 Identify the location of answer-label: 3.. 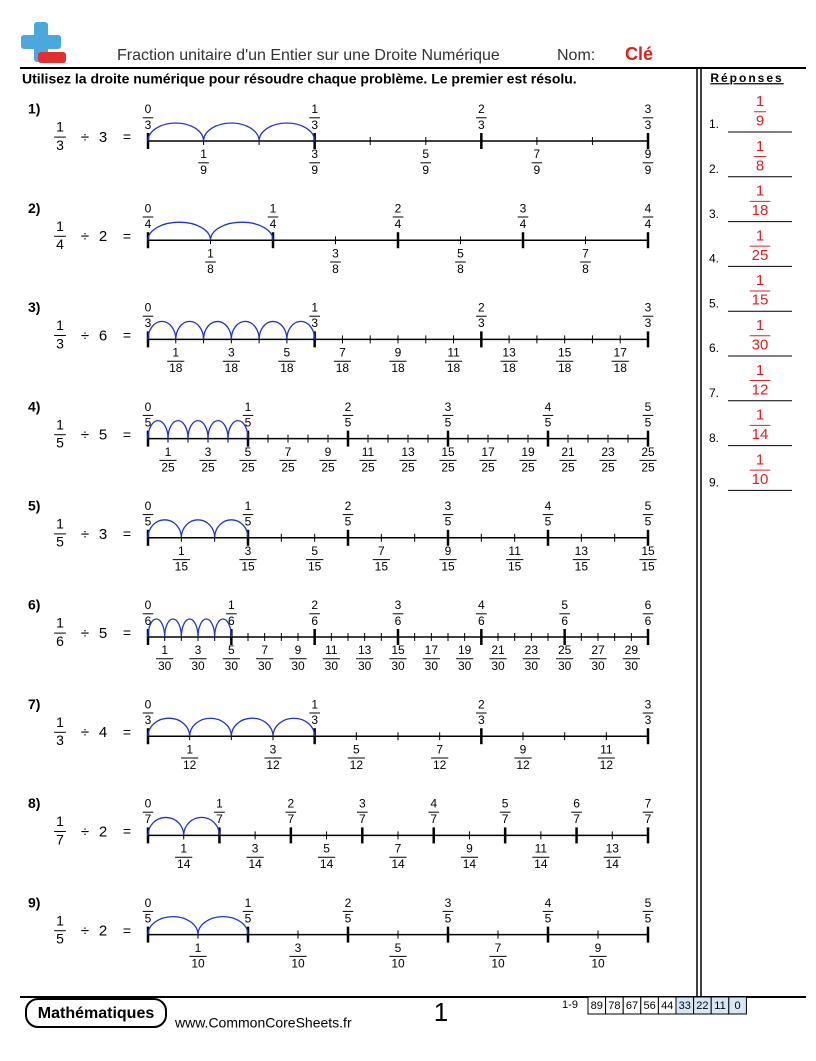
(714, 214).